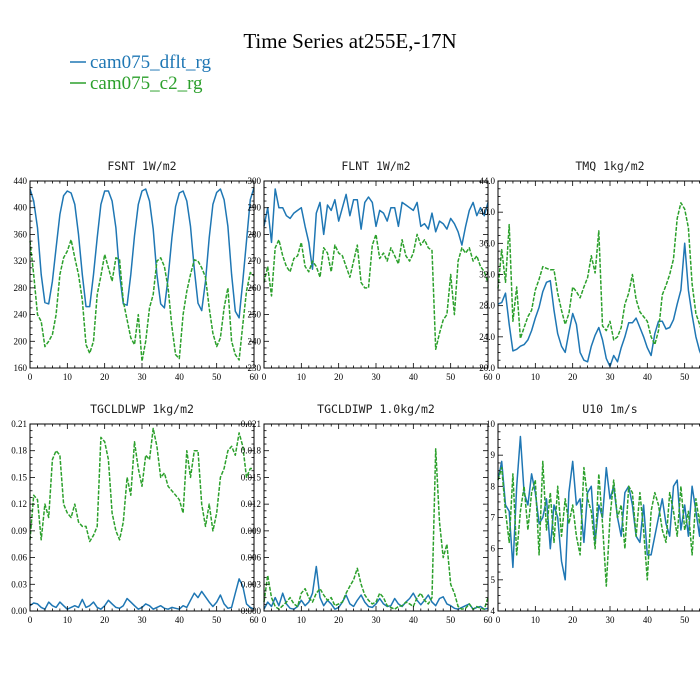  What do you see at coordinates (141, 166) in the screenshot?
I see `panel-title: FSNT 1W/m2` at bounding box center [141, 166].